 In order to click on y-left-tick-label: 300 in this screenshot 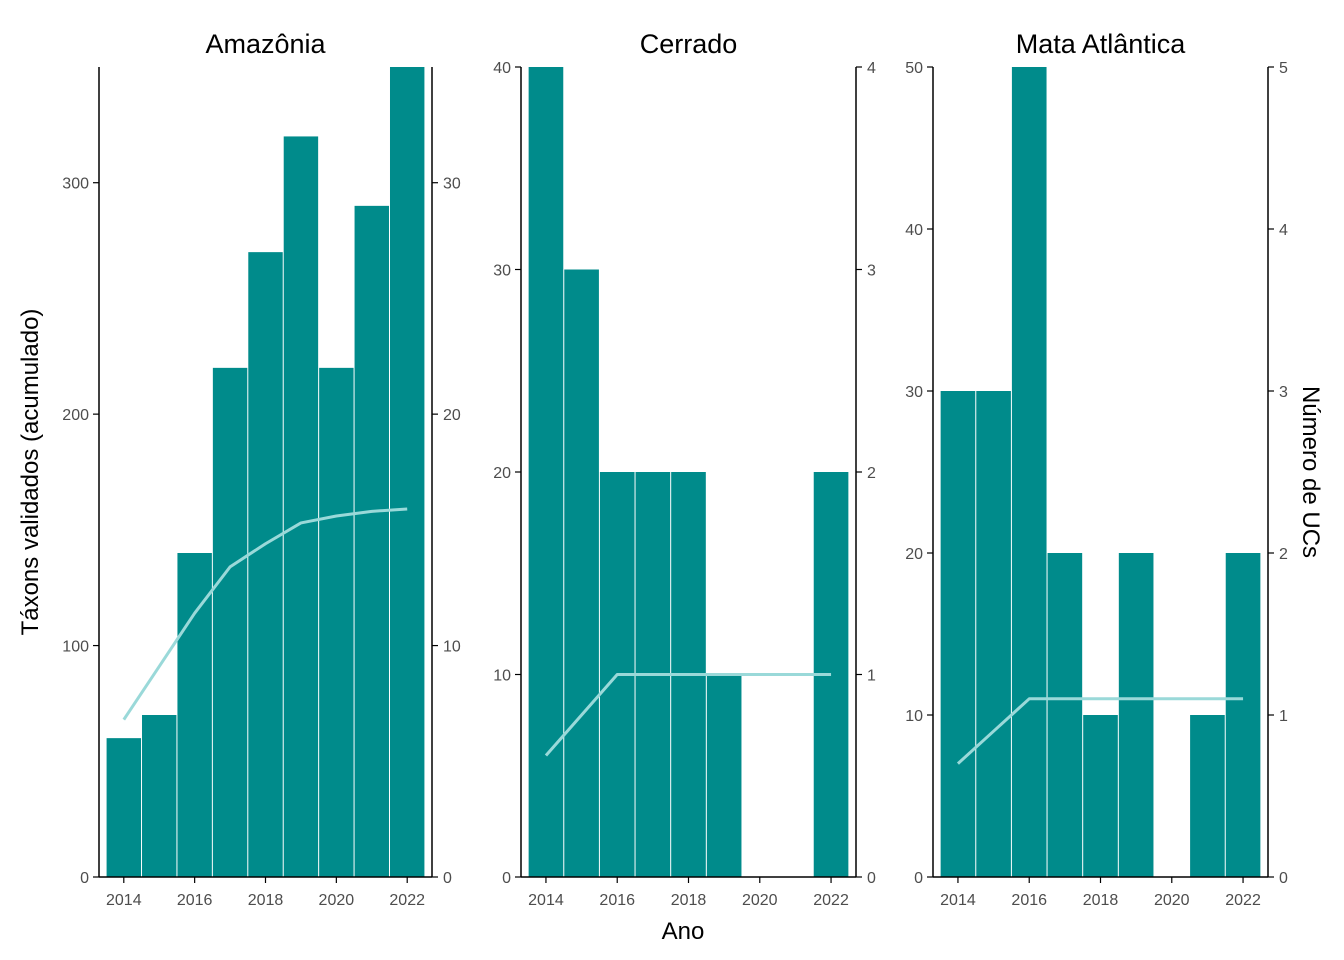, I will do `click(75, 184)`.